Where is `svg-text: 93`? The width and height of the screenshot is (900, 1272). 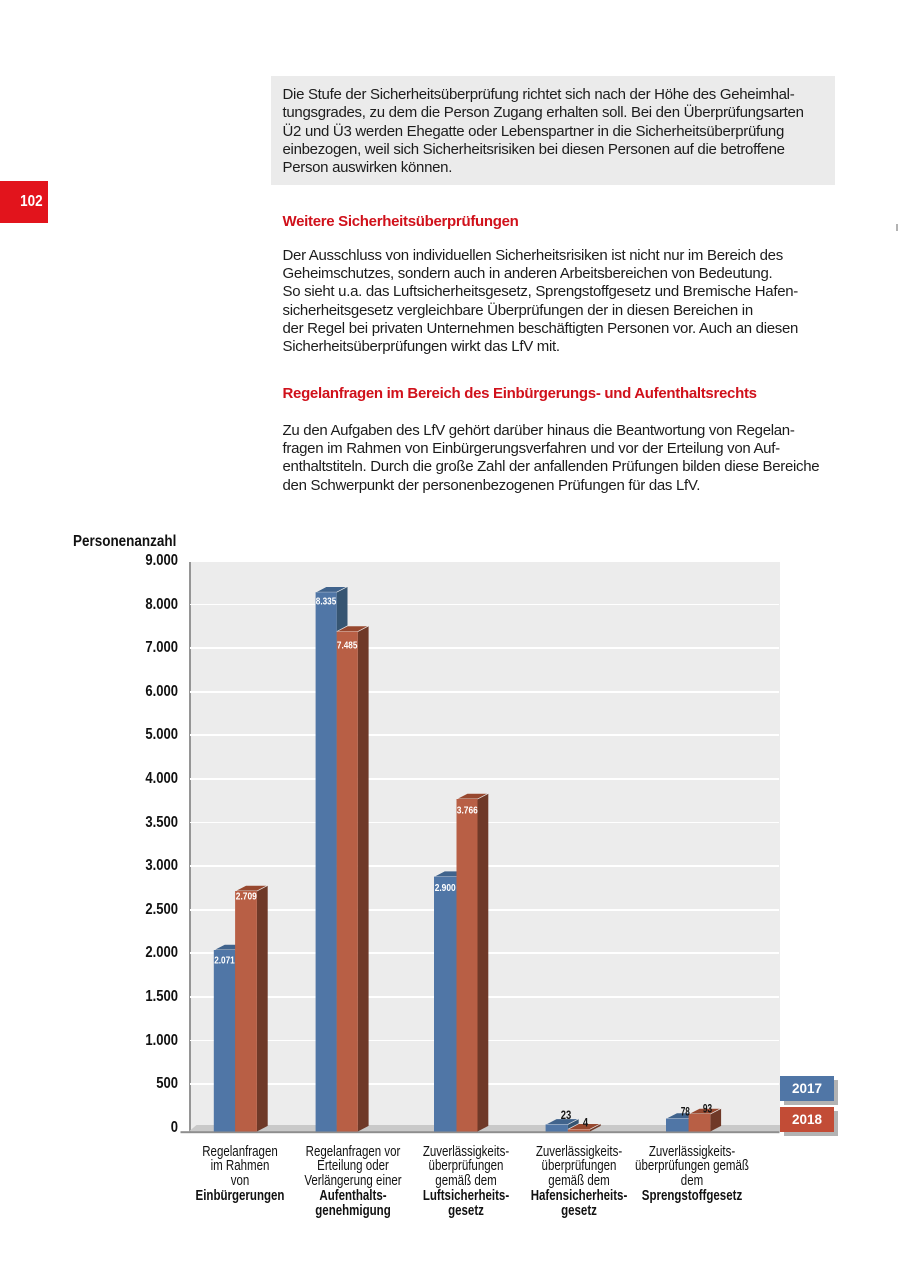 svg-text: 93 is located at coordinates (708, 1108).